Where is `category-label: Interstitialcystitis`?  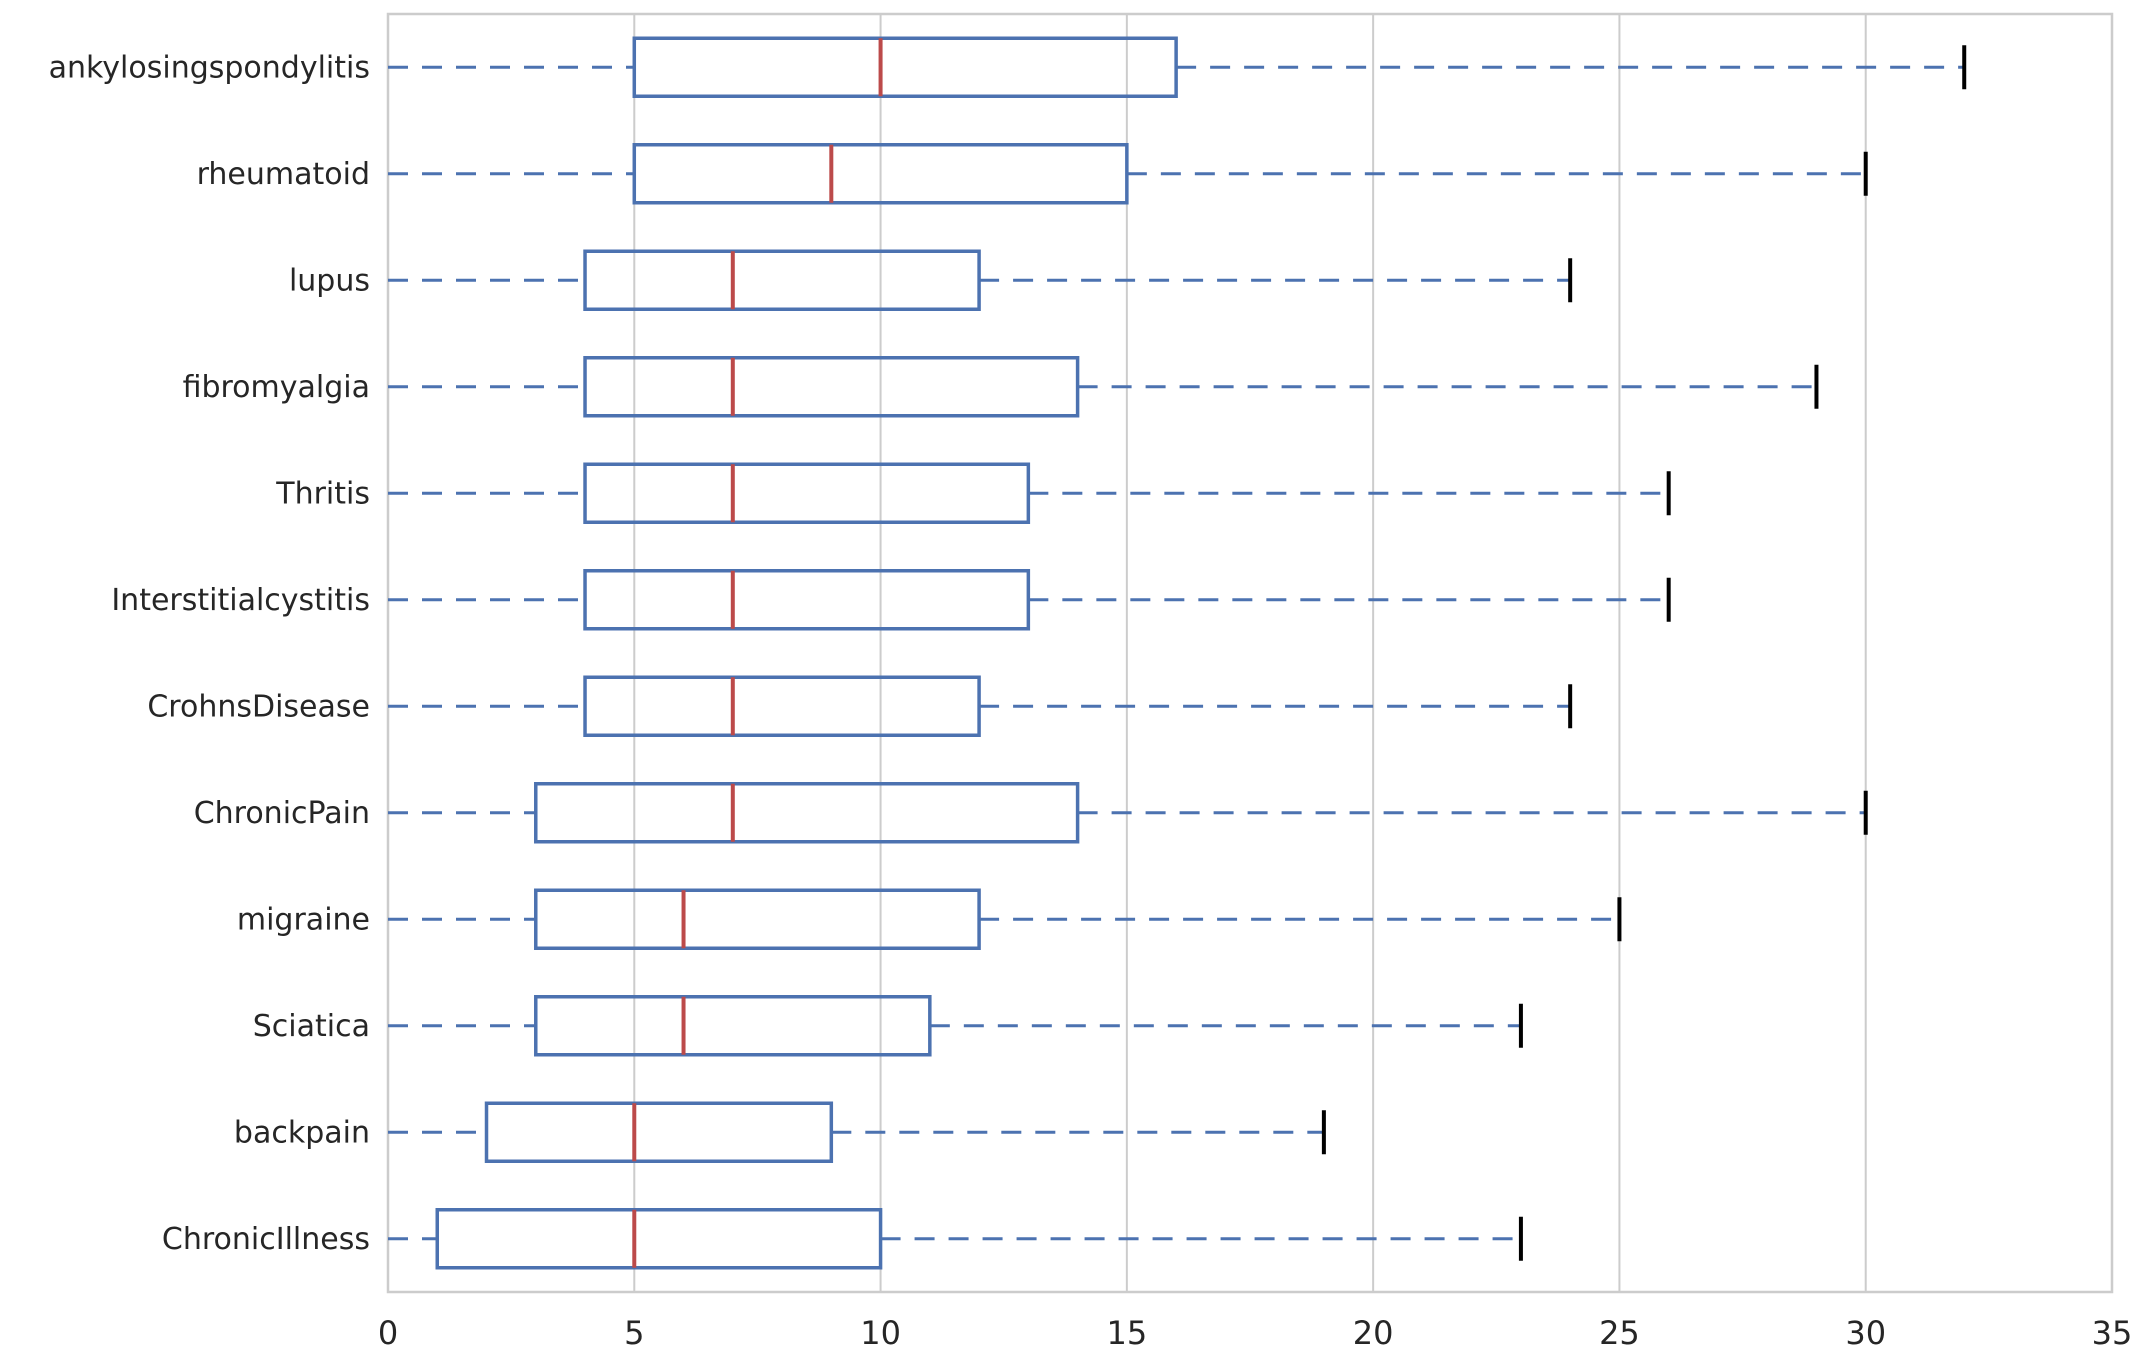
category-label: Interstitialcystitis is located at coordinates (240, 600).